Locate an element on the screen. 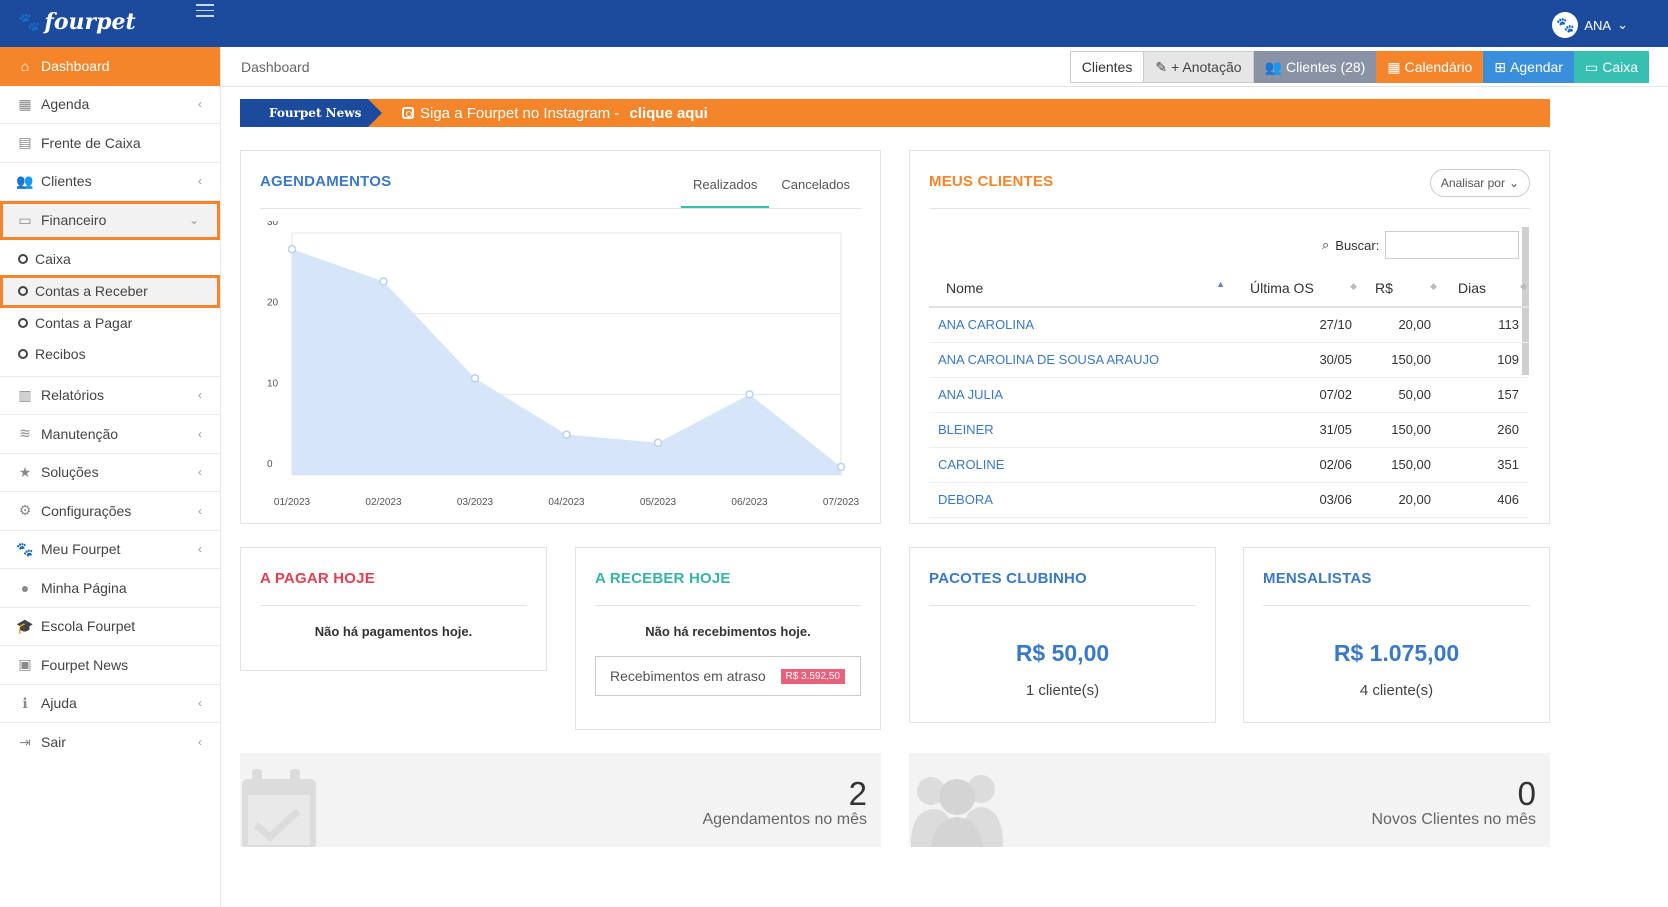 This screenshot has width=1668, height=907. client-name-link: DEBORA is located at coordinates (1082, 500).